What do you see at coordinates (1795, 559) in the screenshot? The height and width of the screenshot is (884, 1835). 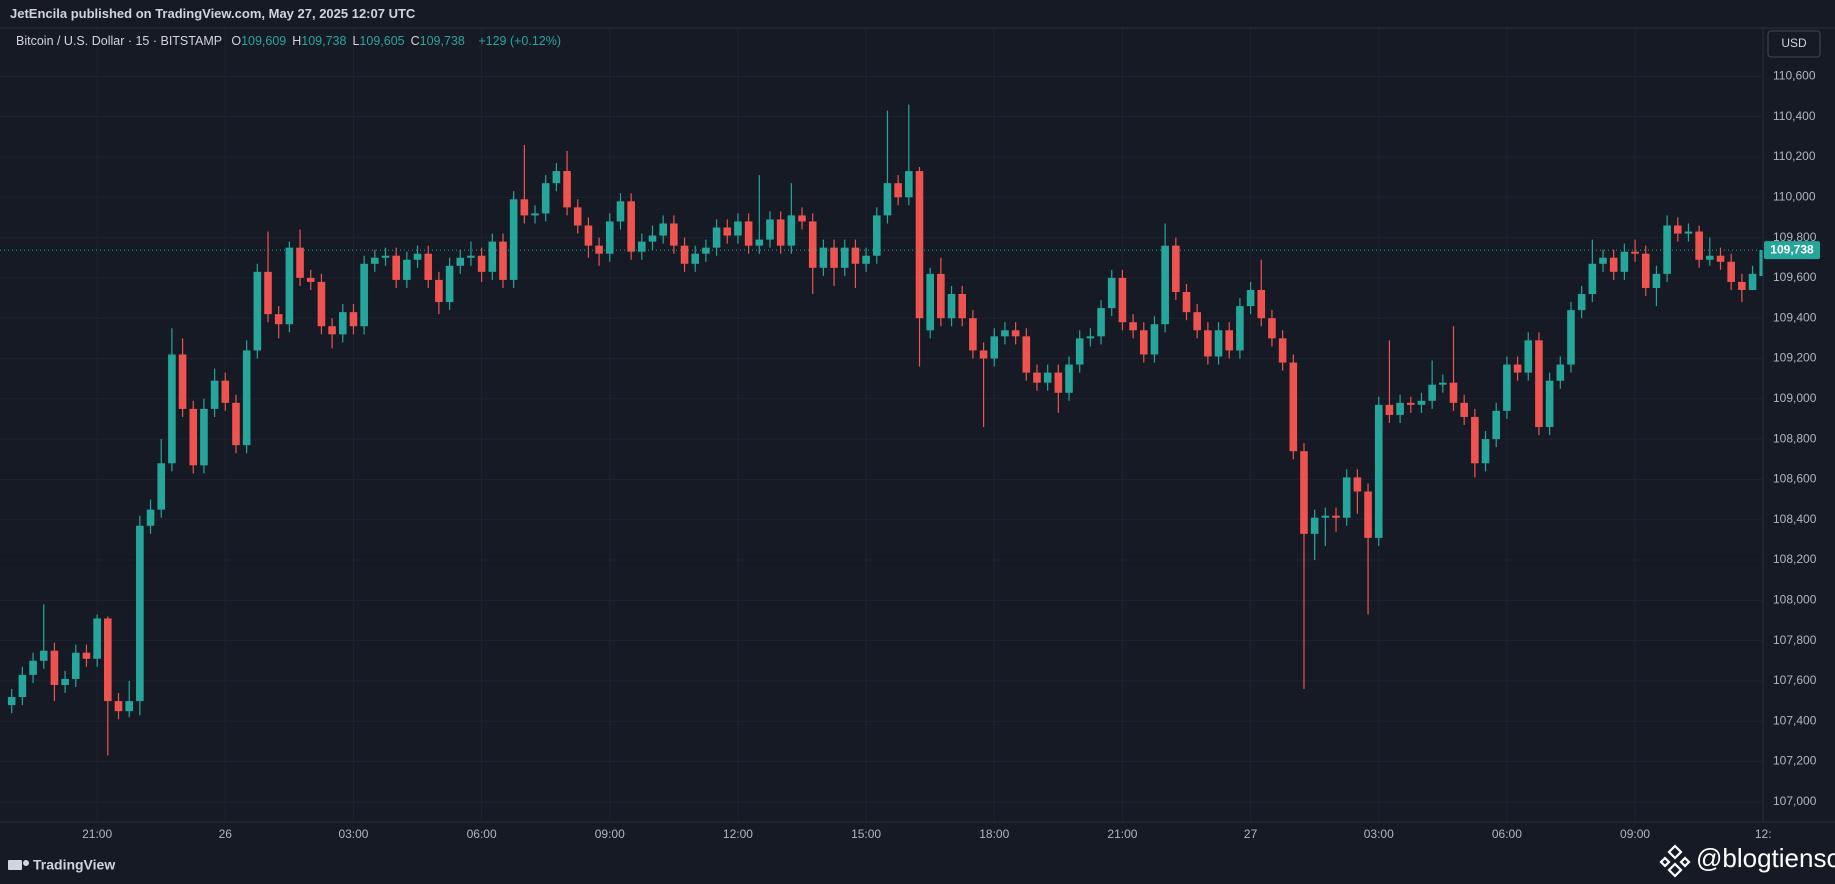 I see `y-tick-label: 108,200` at bounding box center [1795, 559].